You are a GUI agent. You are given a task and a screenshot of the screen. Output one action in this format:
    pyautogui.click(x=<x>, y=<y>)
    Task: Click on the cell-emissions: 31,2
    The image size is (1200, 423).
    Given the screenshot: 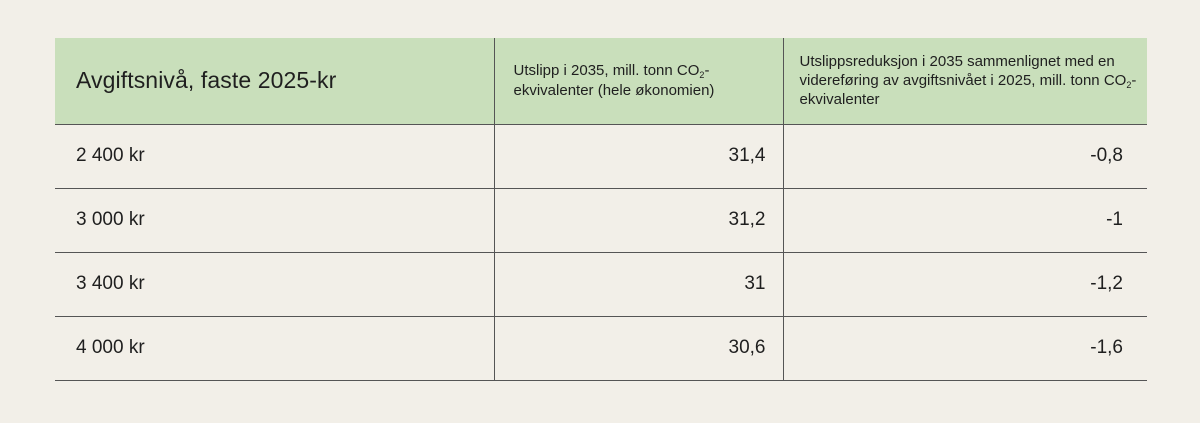 What is the action you would take?
    pyautogui.click(x=639, y=220)
    